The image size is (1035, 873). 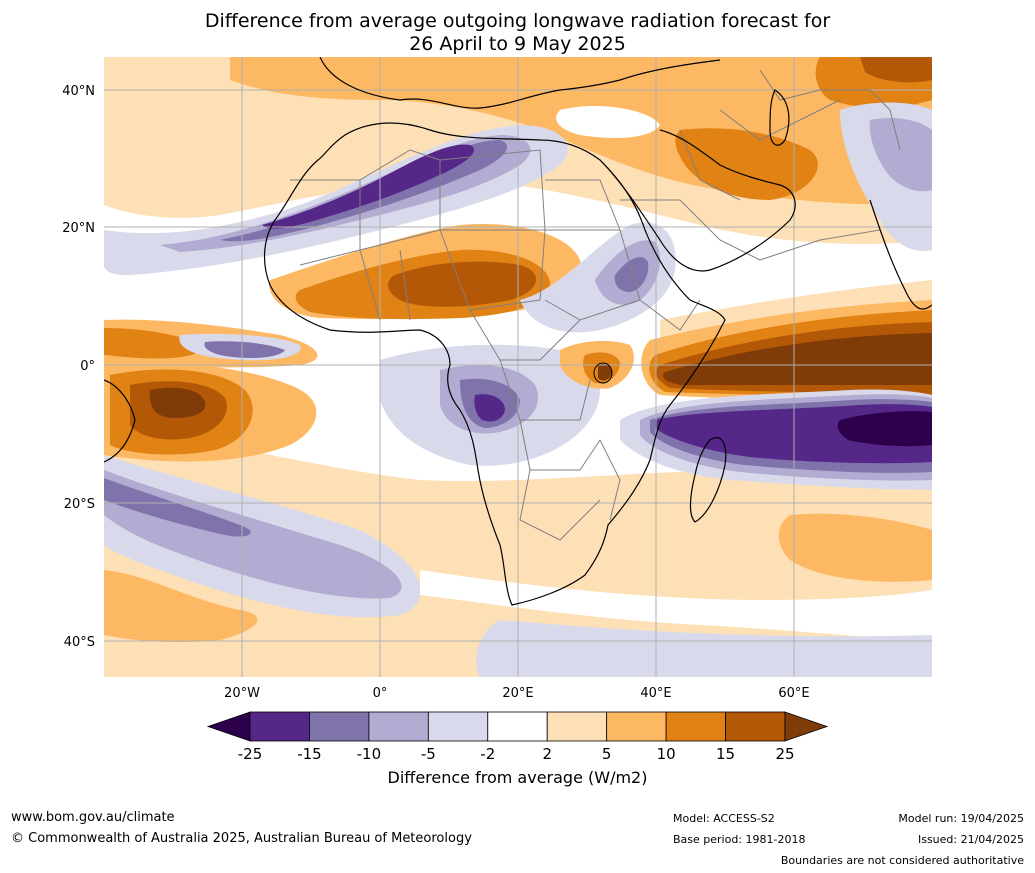 What do you see at coordinates (177, 402) in the screenshot?
I see `anomaly-region-atlantic-deep-brown` at bounding box center [177, 402].